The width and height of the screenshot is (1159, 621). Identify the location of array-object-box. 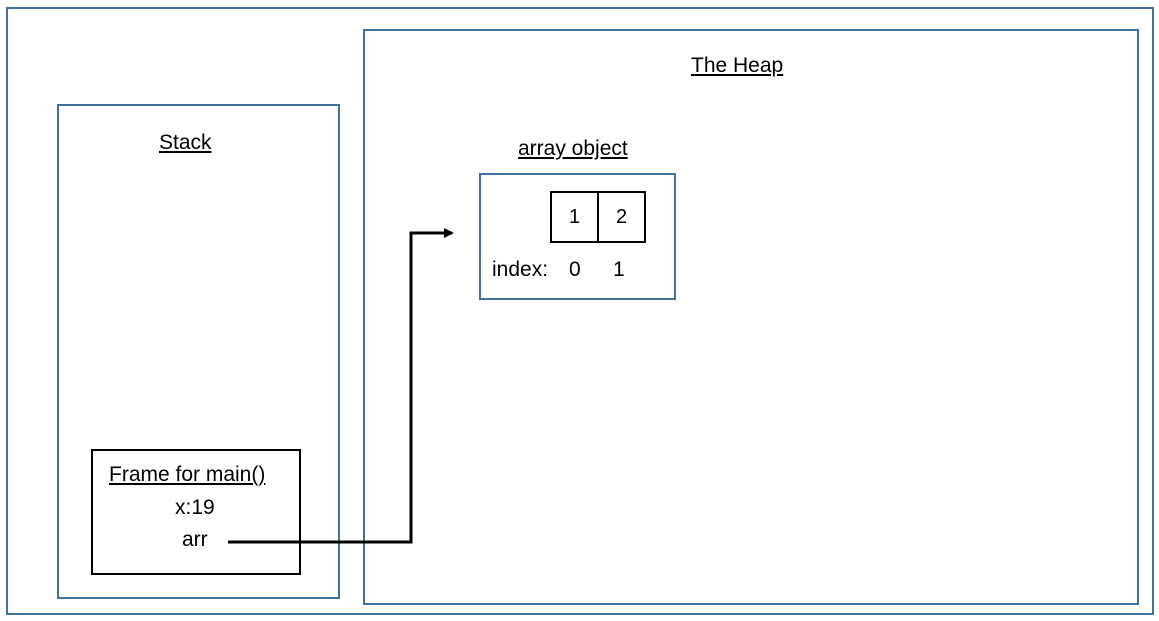
(577, 236).